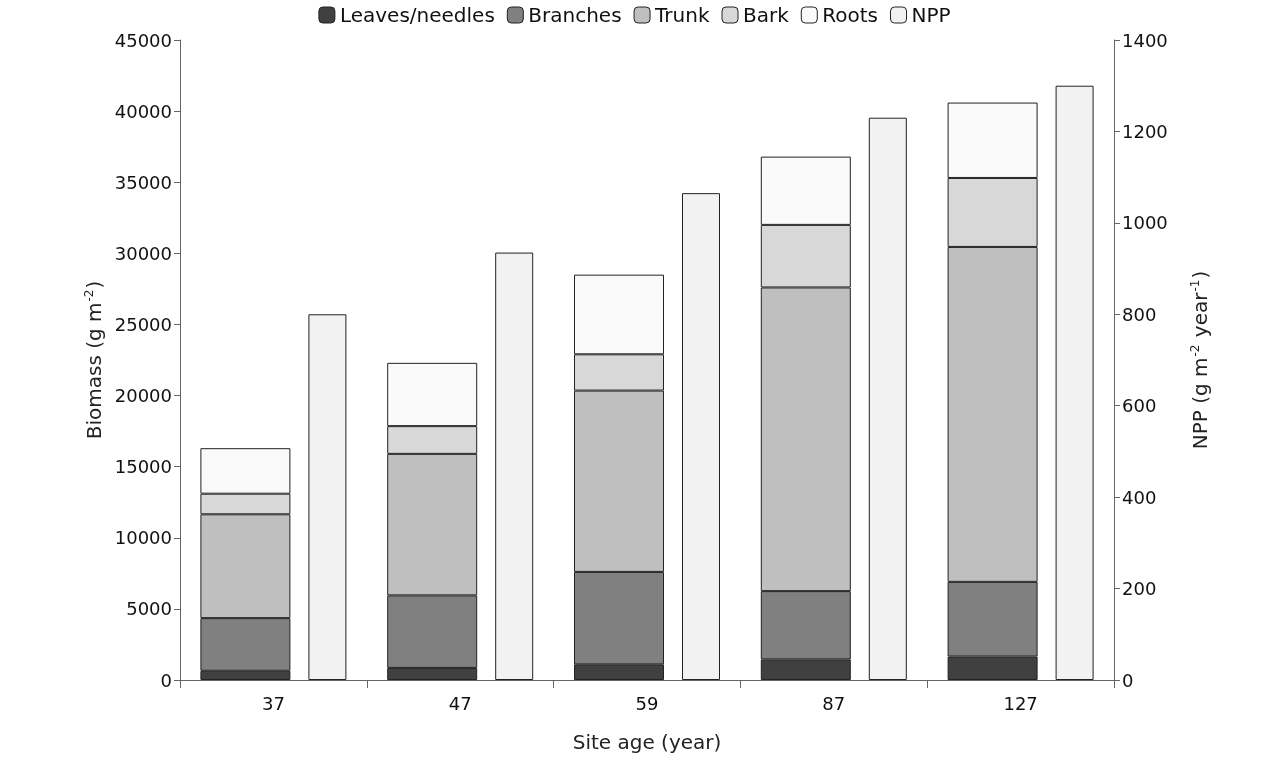 The image size is (1269, 774). What do you see at coordinates (1139, 406) in the screenshot?
I see `y2-tick-label: 600` at bounding box center [1139, 406].